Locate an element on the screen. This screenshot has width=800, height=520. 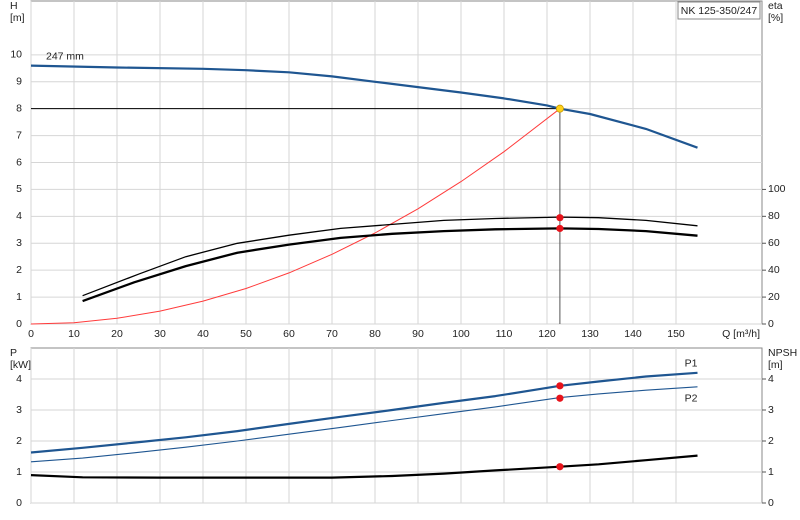
y-axis-label: H is located at coordinates (14, 6).